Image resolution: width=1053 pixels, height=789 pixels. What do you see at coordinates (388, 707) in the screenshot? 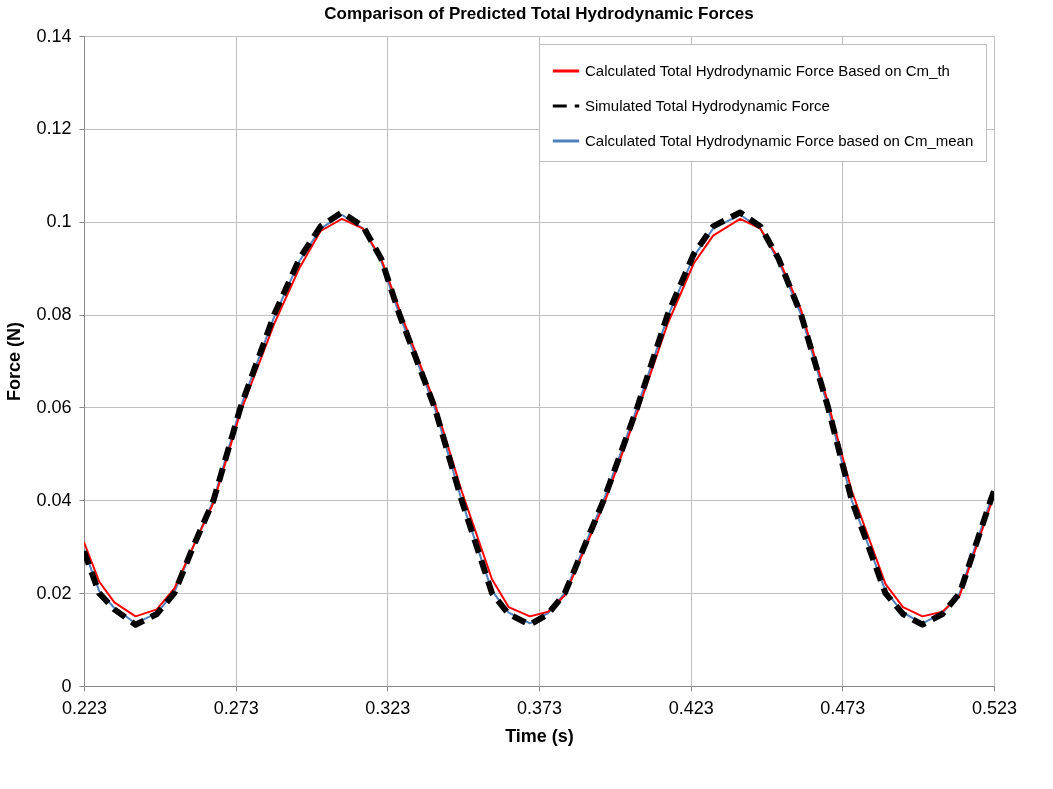
I see `x-tick-label: 0.323` at bounding box center [388, 707].